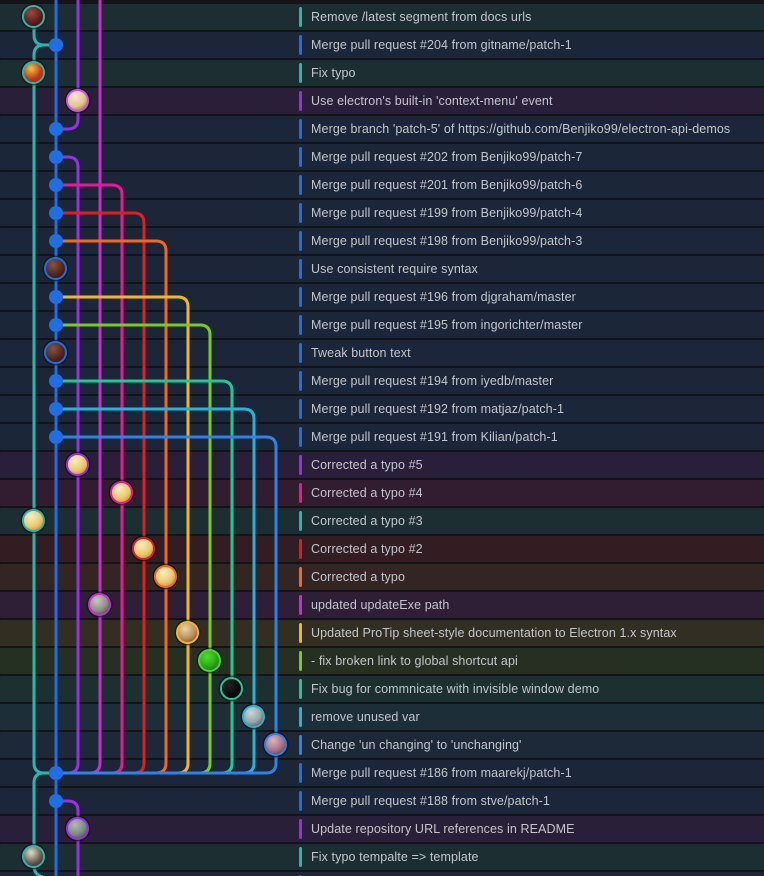 The image size is (764, 876). What do you see at coordinates (382, 73) in the screenshot?
I see `commit-row: Fix typo` at bounding box center [382, 73].